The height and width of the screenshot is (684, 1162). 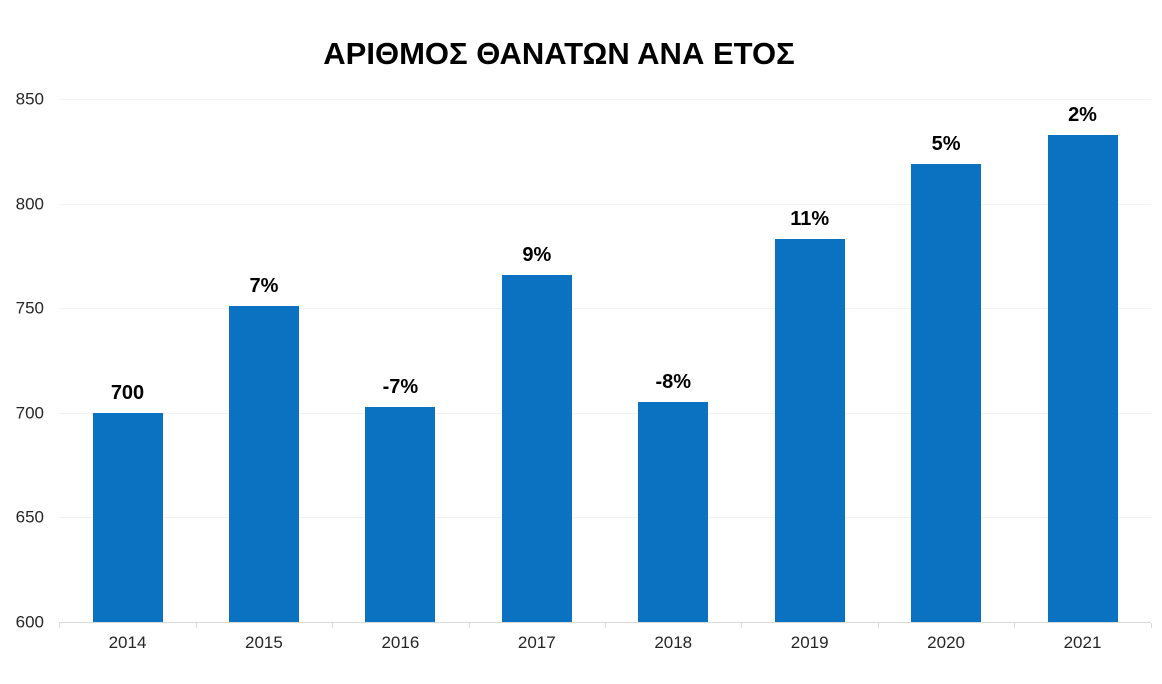 What do you see at coordinates (673, 642) in the screenshot?
I see `x-axis-label-2018: 2018` at bounding box center [673, 642].